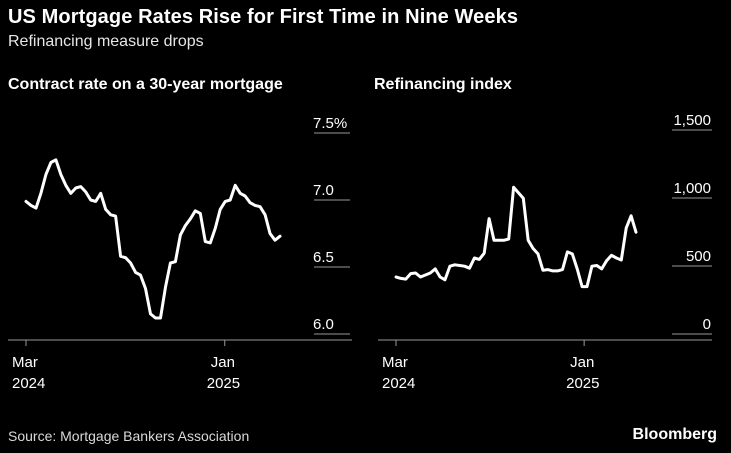  Describe the element at coordinates (106, 41) in the screenshot. I see `chart-subtitle: Refinancing measure drops` at that location.